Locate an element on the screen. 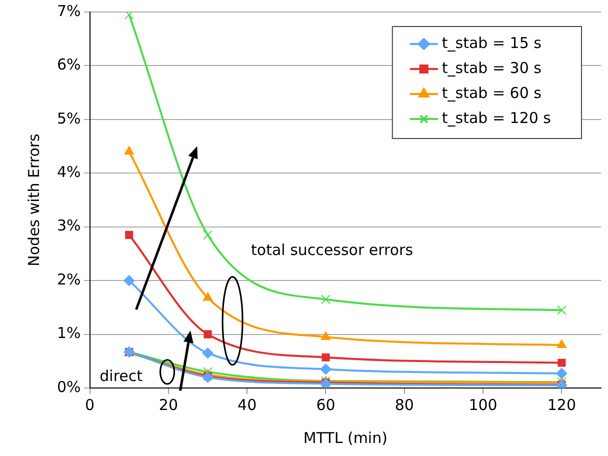  y-tick-label: 1% is located at coordinates (69, 333).